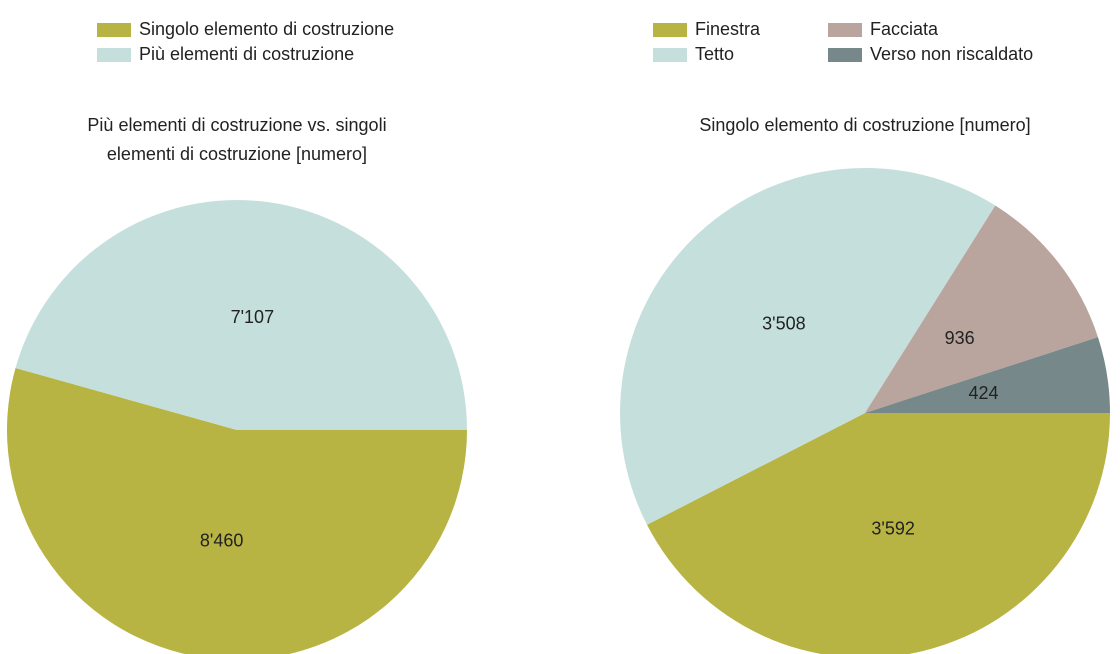 The height and width of the screenshot is (654, 1120). I want to click on data-label: 3'592, so click(892, 528).